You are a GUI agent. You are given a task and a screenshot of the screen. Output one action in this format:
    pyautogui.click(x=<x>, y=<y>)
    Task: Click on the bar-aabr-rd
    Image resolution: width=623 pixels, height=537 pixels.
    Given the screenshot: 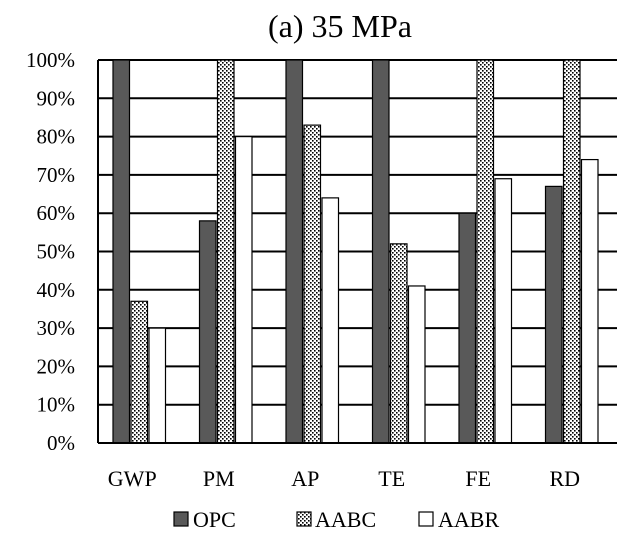 What is the action you would take?
    pyautogui.click(x=589, y=301)
    